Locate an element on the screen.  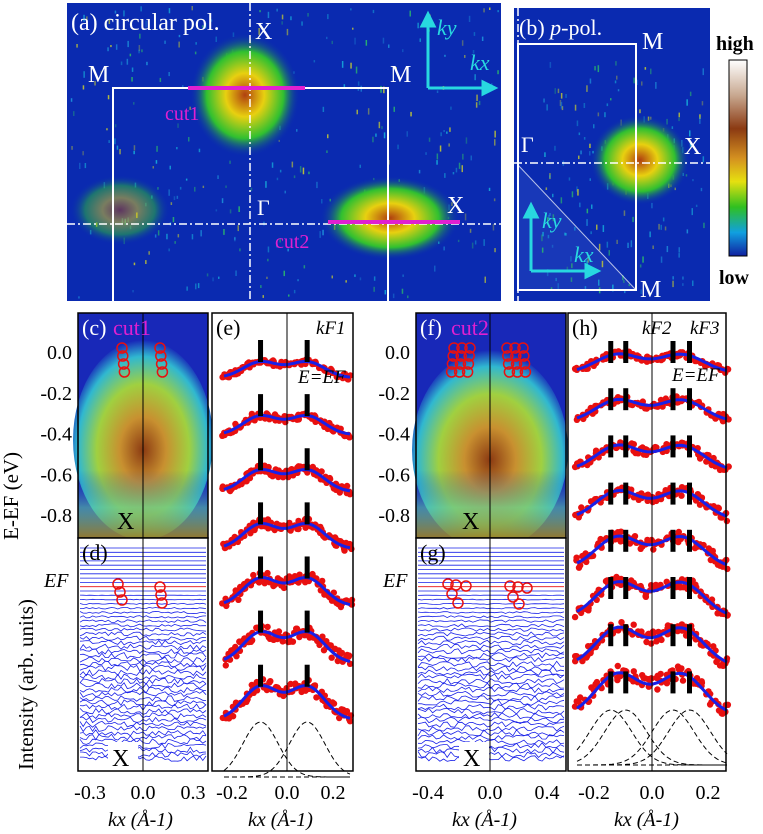
x-tick-label: -0.2 is located at coordinates (594, 793).